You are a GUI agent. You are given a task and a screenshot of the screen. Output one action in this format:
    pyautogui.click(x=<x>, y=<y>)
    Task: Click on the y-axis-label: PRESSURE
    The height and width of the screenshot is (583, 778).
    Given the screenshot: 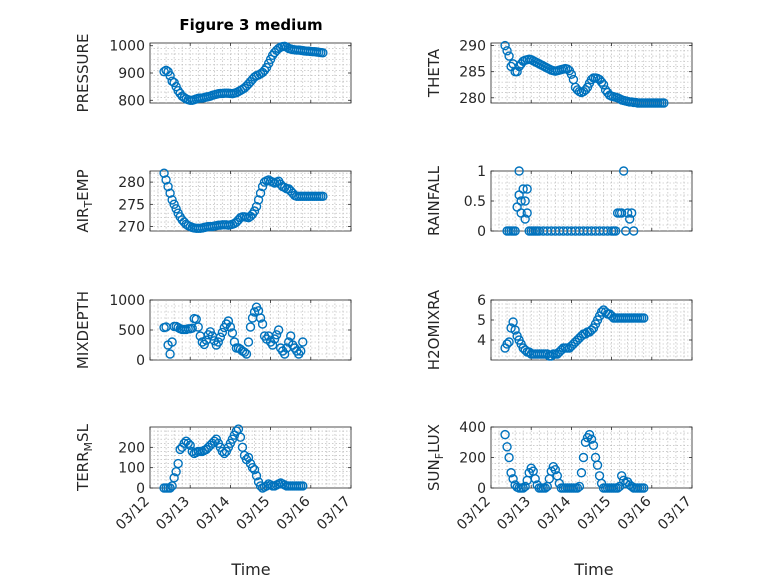 What is the action you would take?
    pyautogui.click(x=83, y=73)
    